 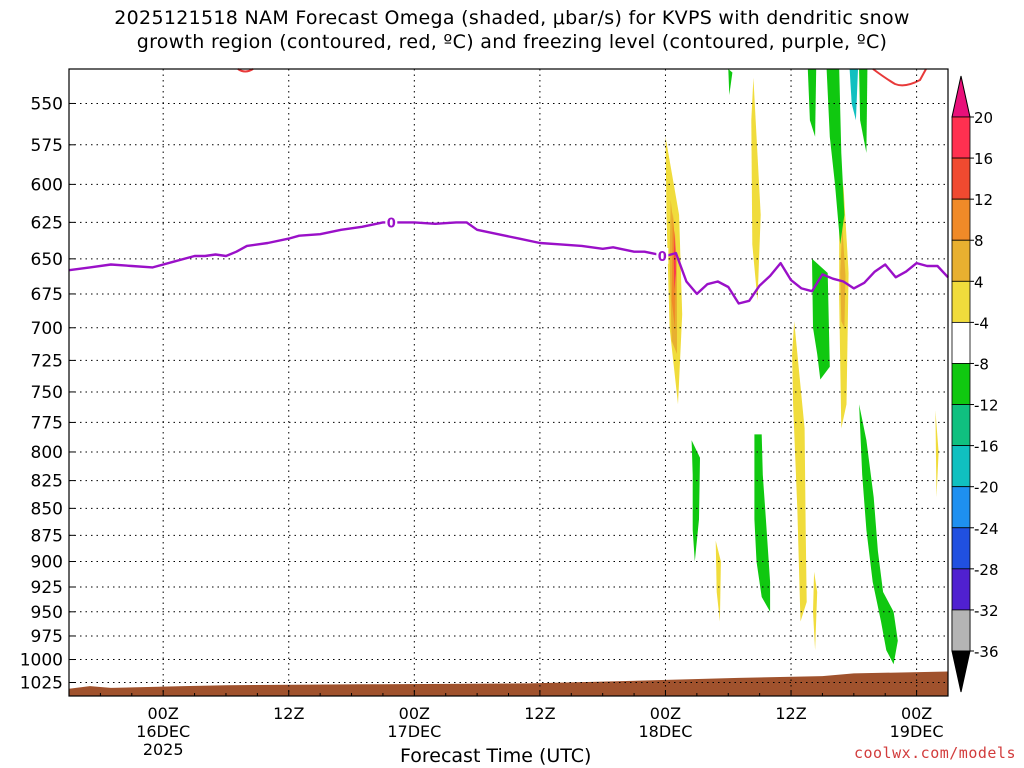 What do you see at coordinates (986, 529) in the screenshot?
I see `colorbar-label: -24` at bounding box center [986, 529].